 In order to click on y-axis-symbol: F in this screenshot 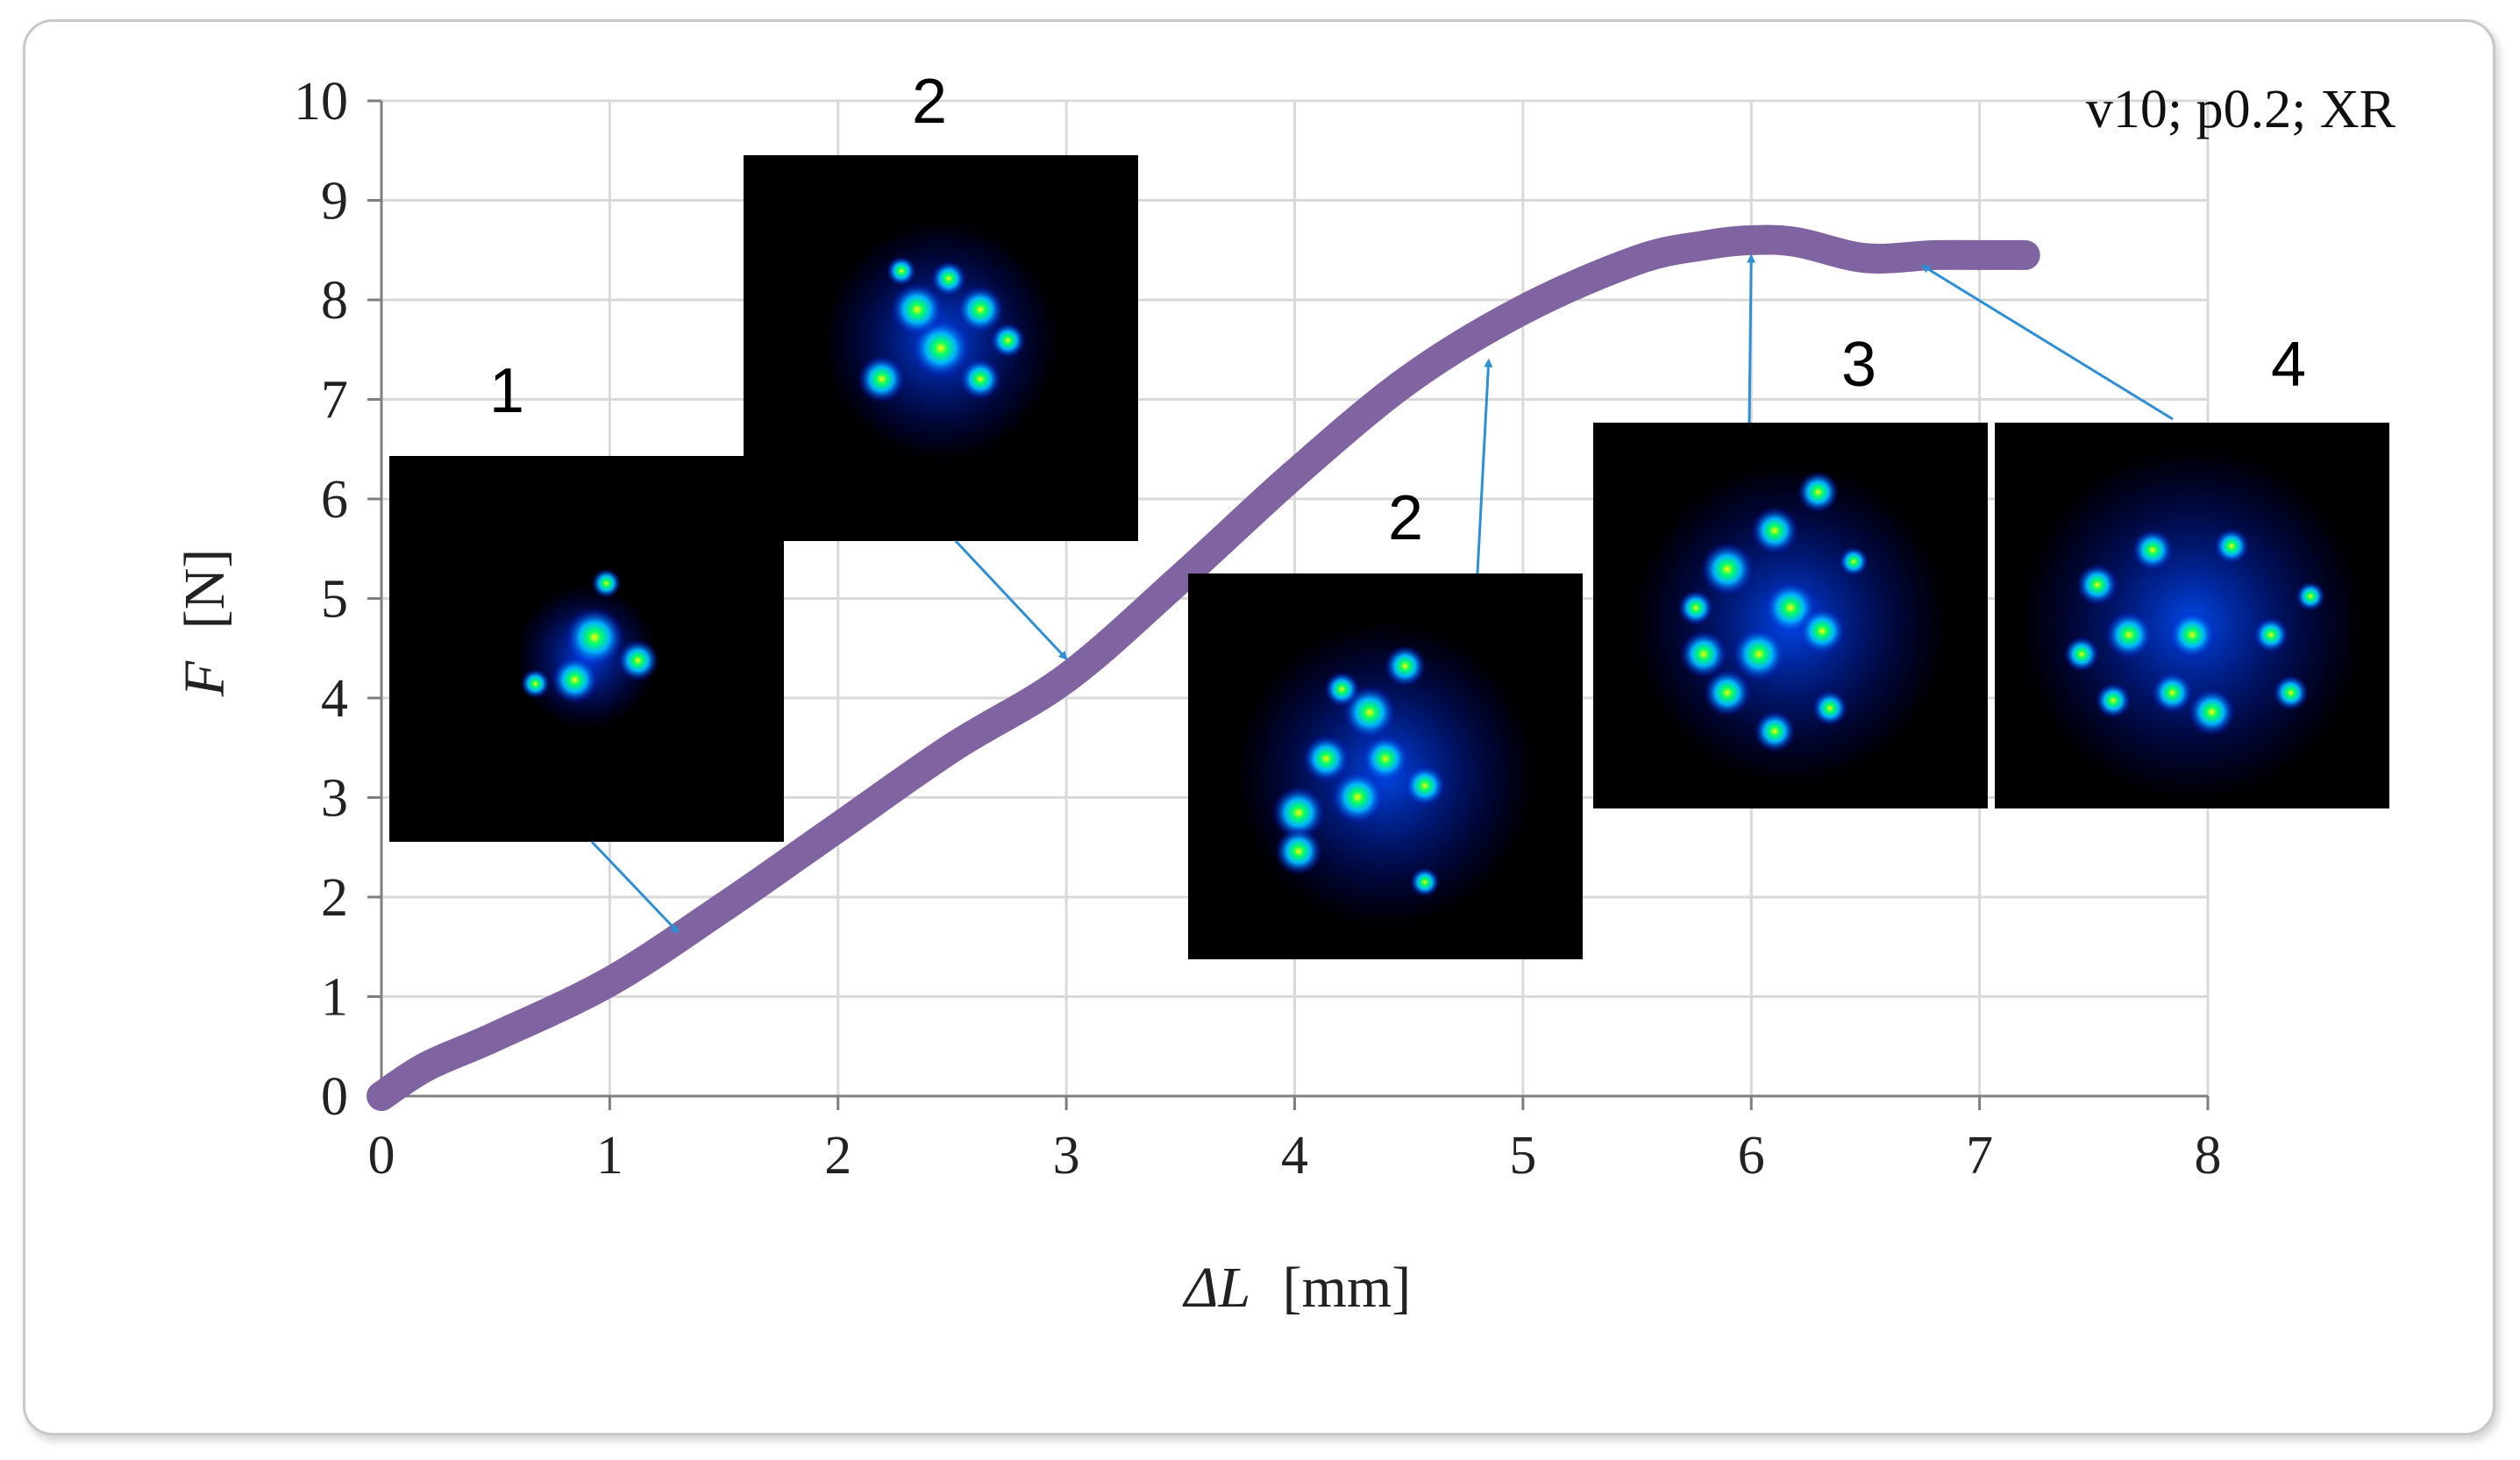, I will do `click(205, 678)`.